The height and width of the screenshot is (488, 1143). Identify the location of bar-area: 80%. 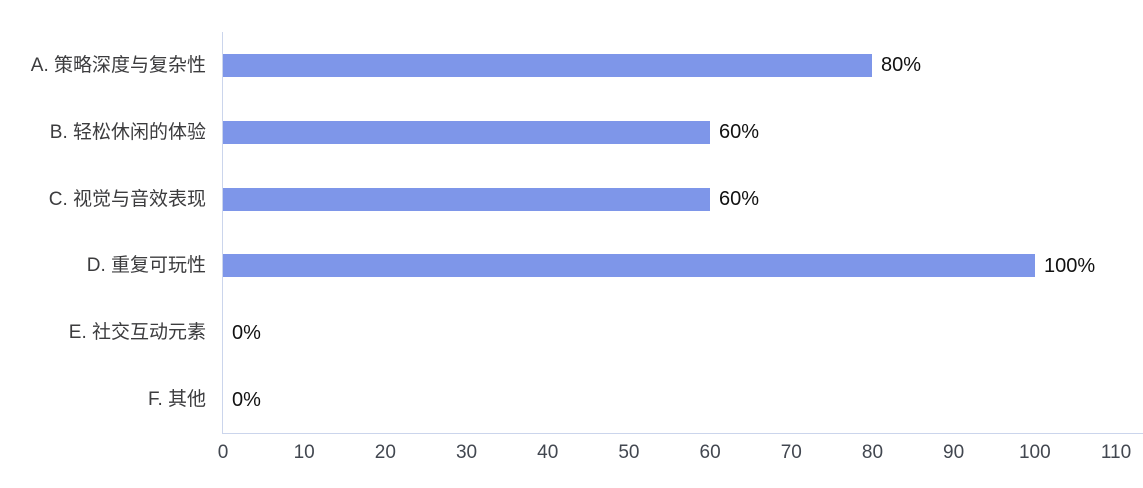
(683, 65).